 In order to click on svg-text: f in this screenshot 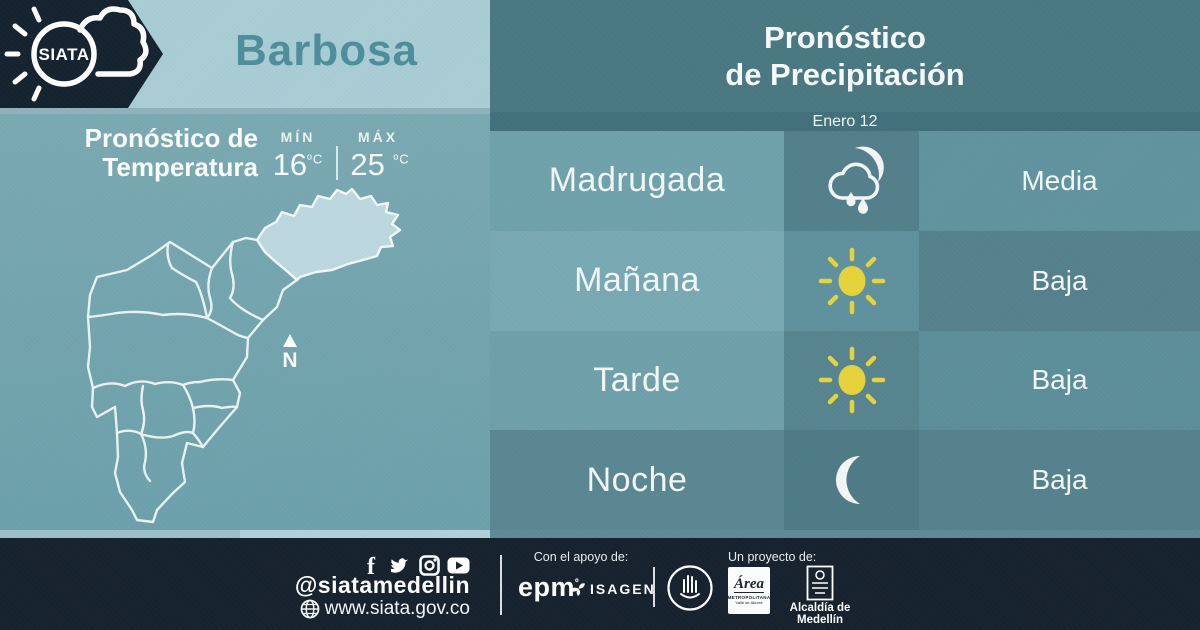, I will do `click(371, 565)`.